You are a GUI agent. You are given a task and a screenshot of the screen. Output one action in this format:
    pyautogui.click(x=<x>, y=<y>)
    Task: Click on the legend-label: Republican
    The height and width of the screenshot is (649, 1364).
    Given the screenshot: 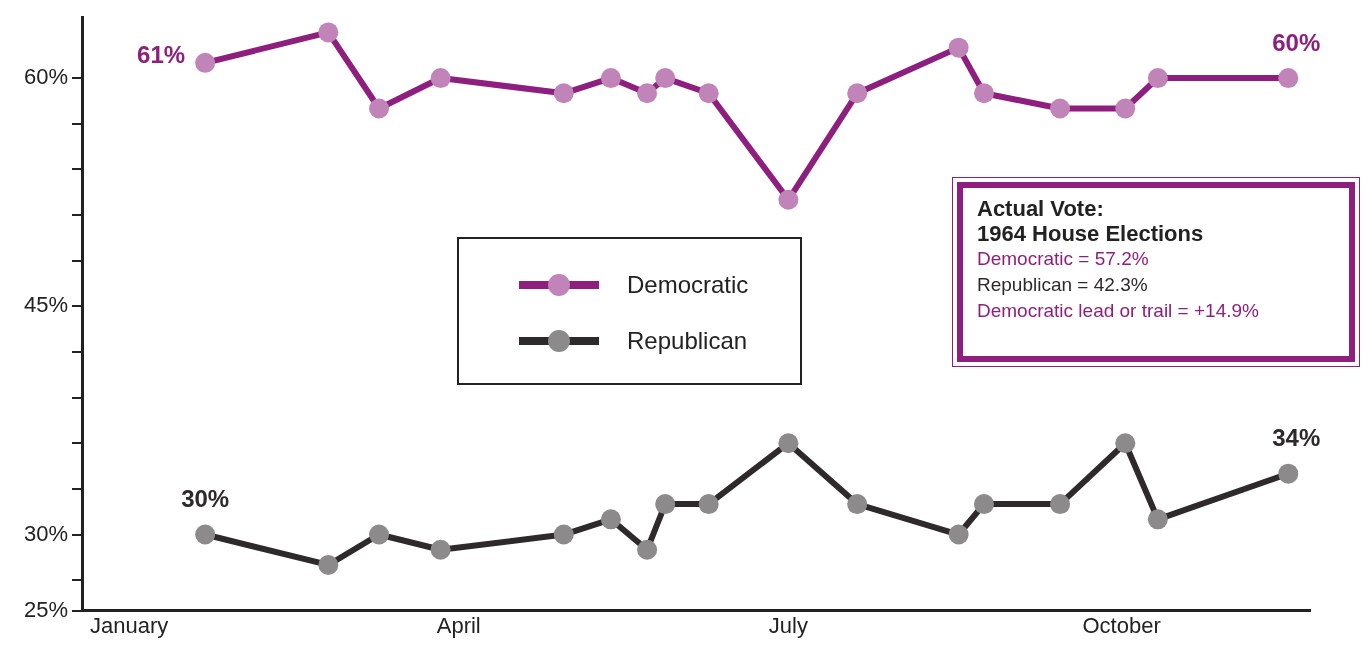 What is the action you would take?
    pyautogui.click(x=687, y=341)
    